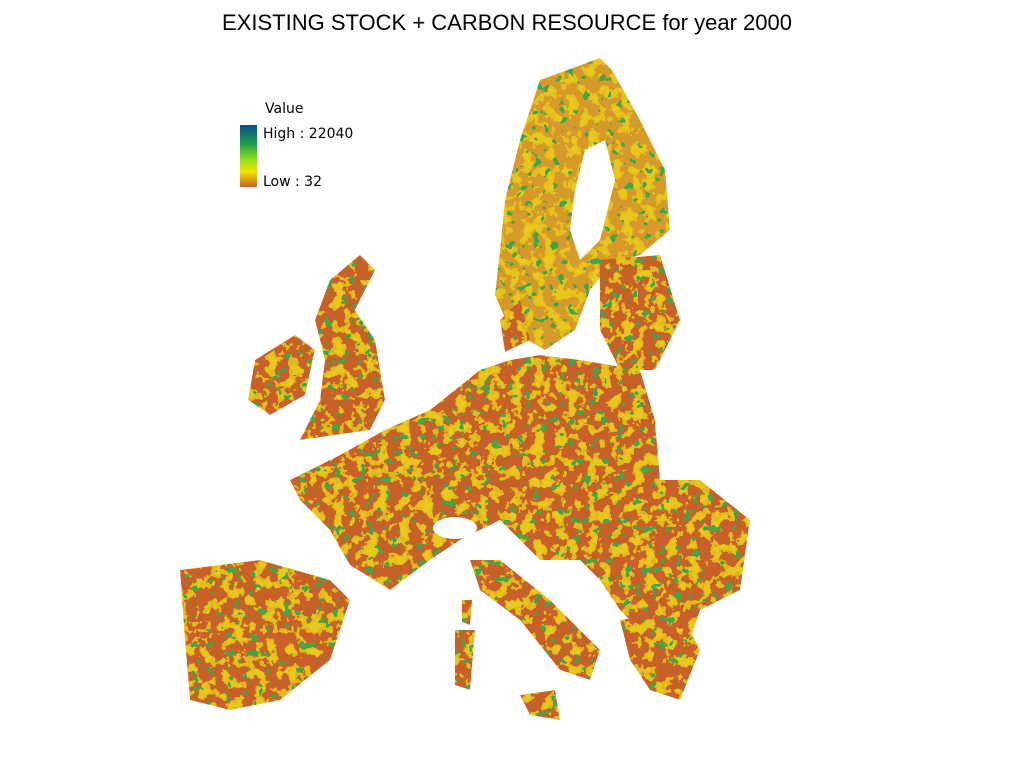  What do you see at coordinates (592, 200) in the screenshot?
I see `gulf-of-bothnia` at bounding box center [592, 200].